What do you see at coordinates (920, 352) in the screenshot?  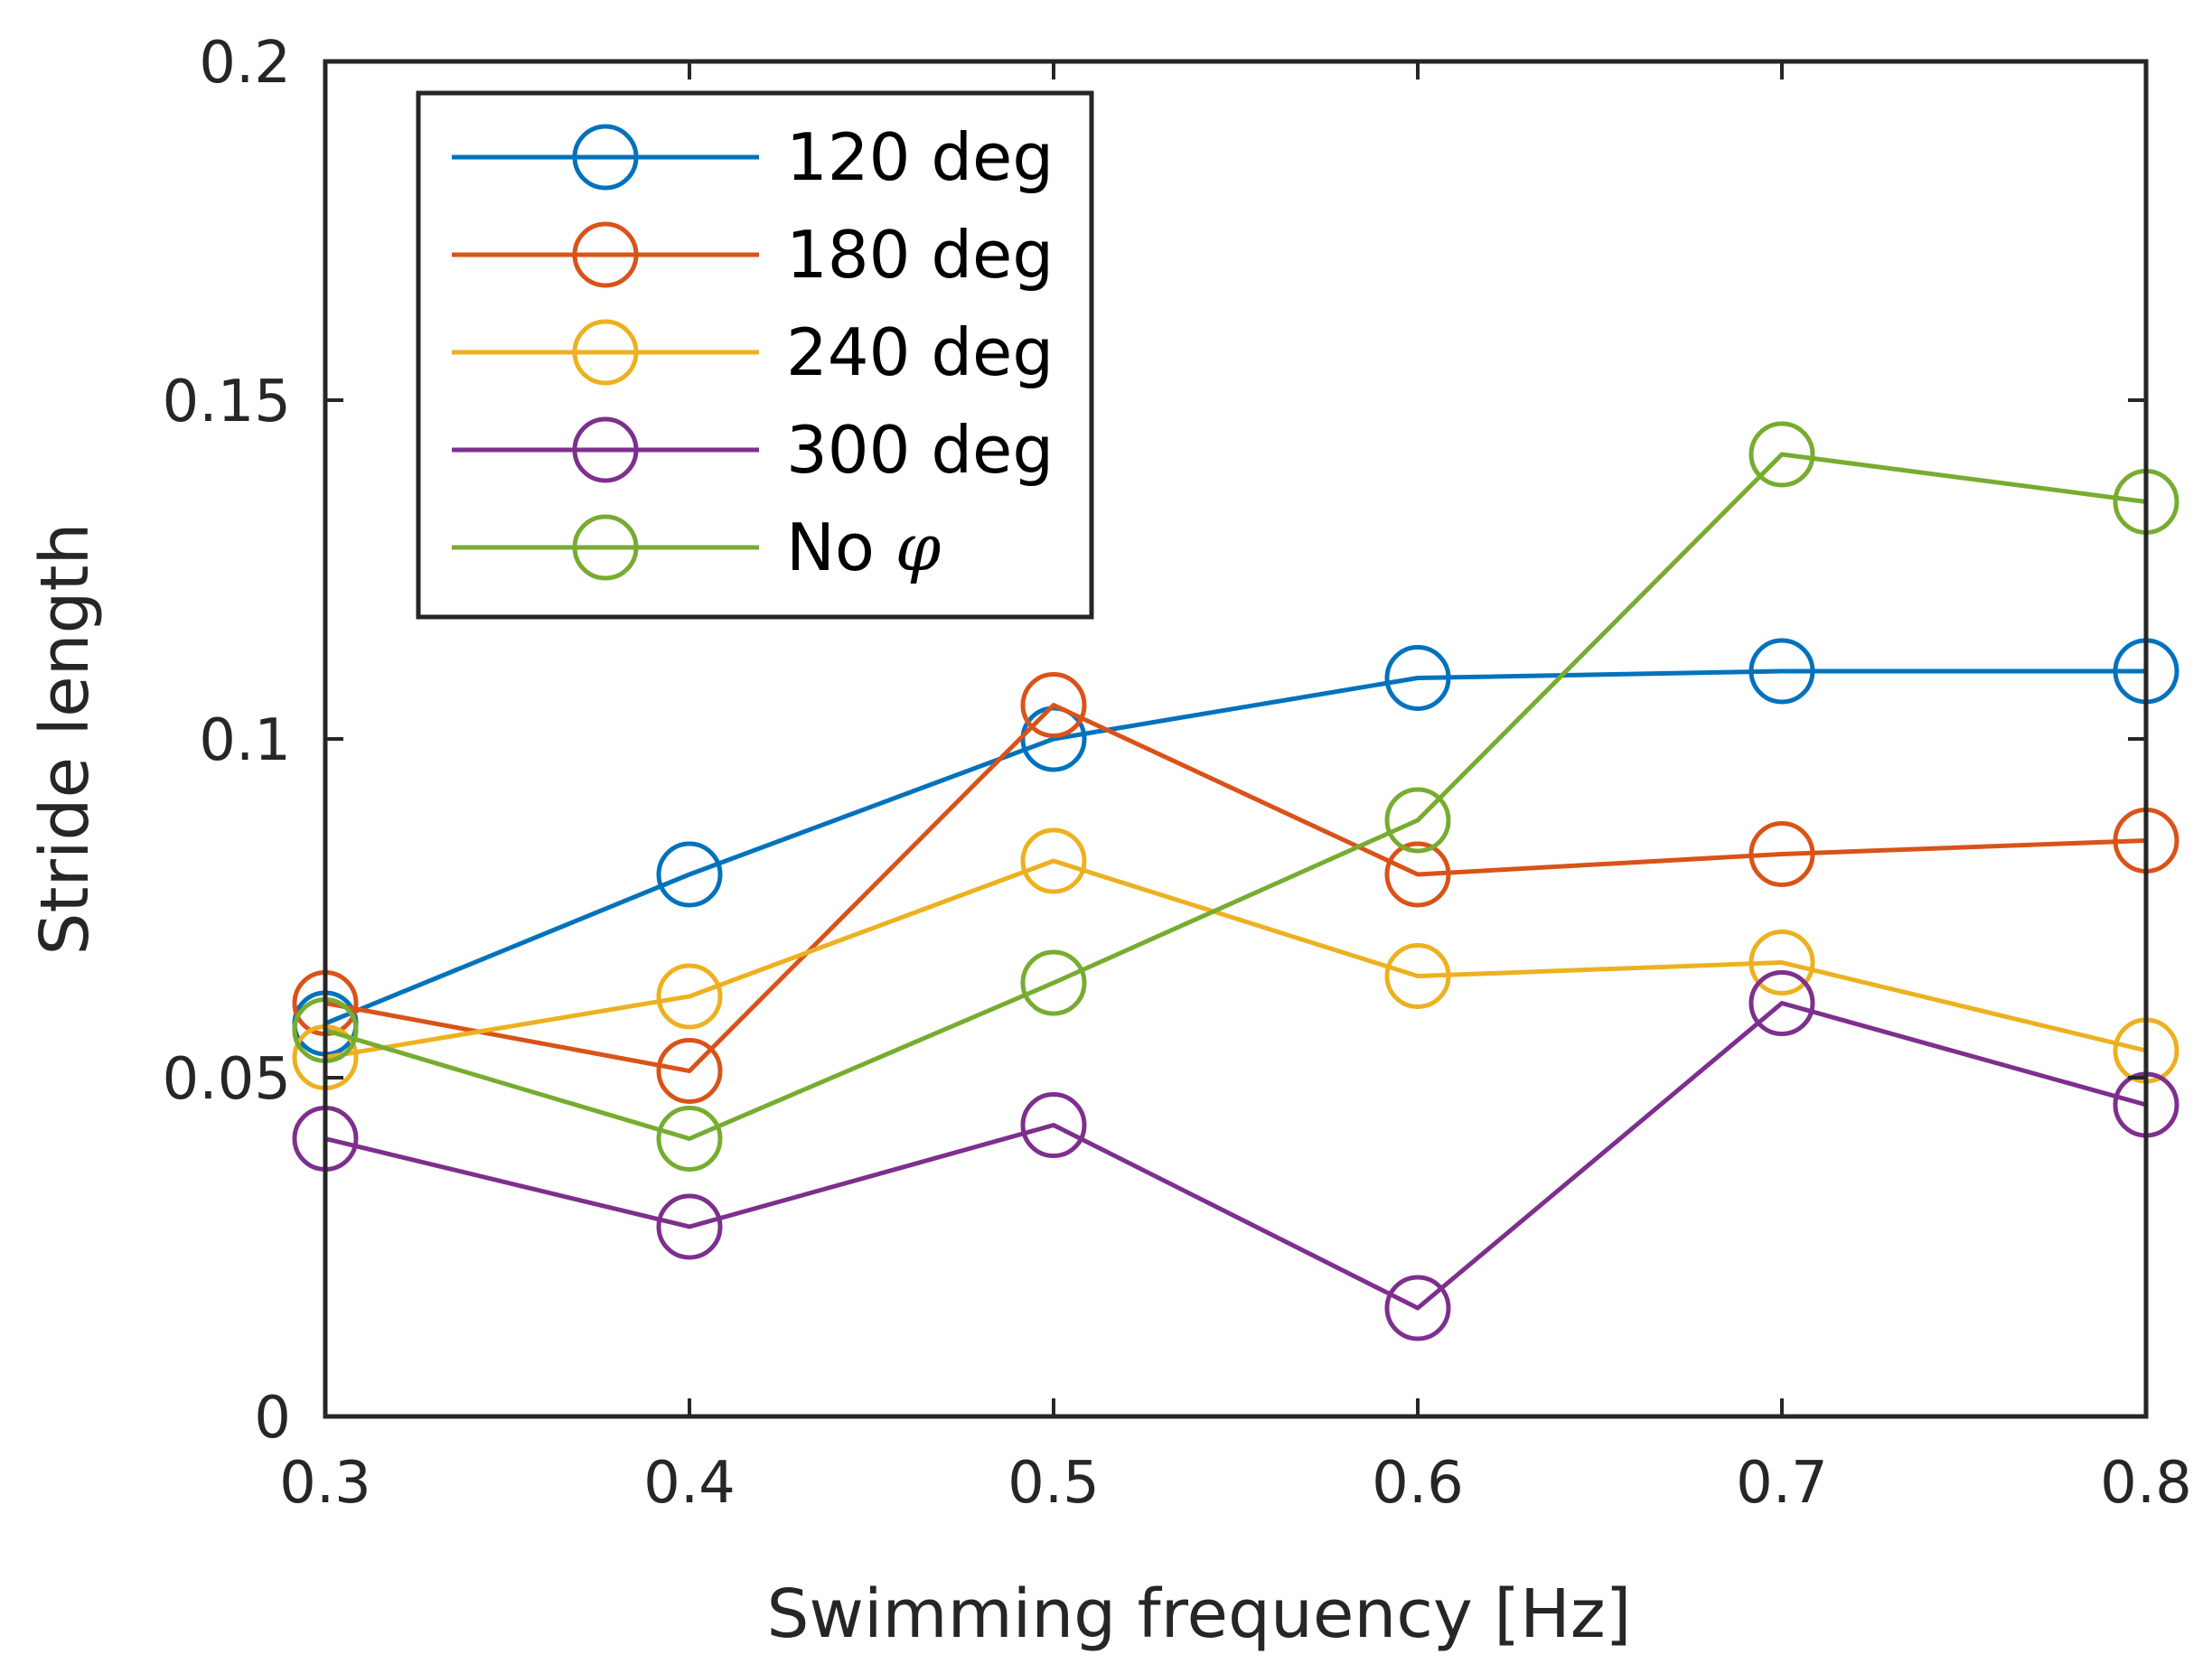 I see `legend-label: 240 deg` at bounding box center [920, 352].